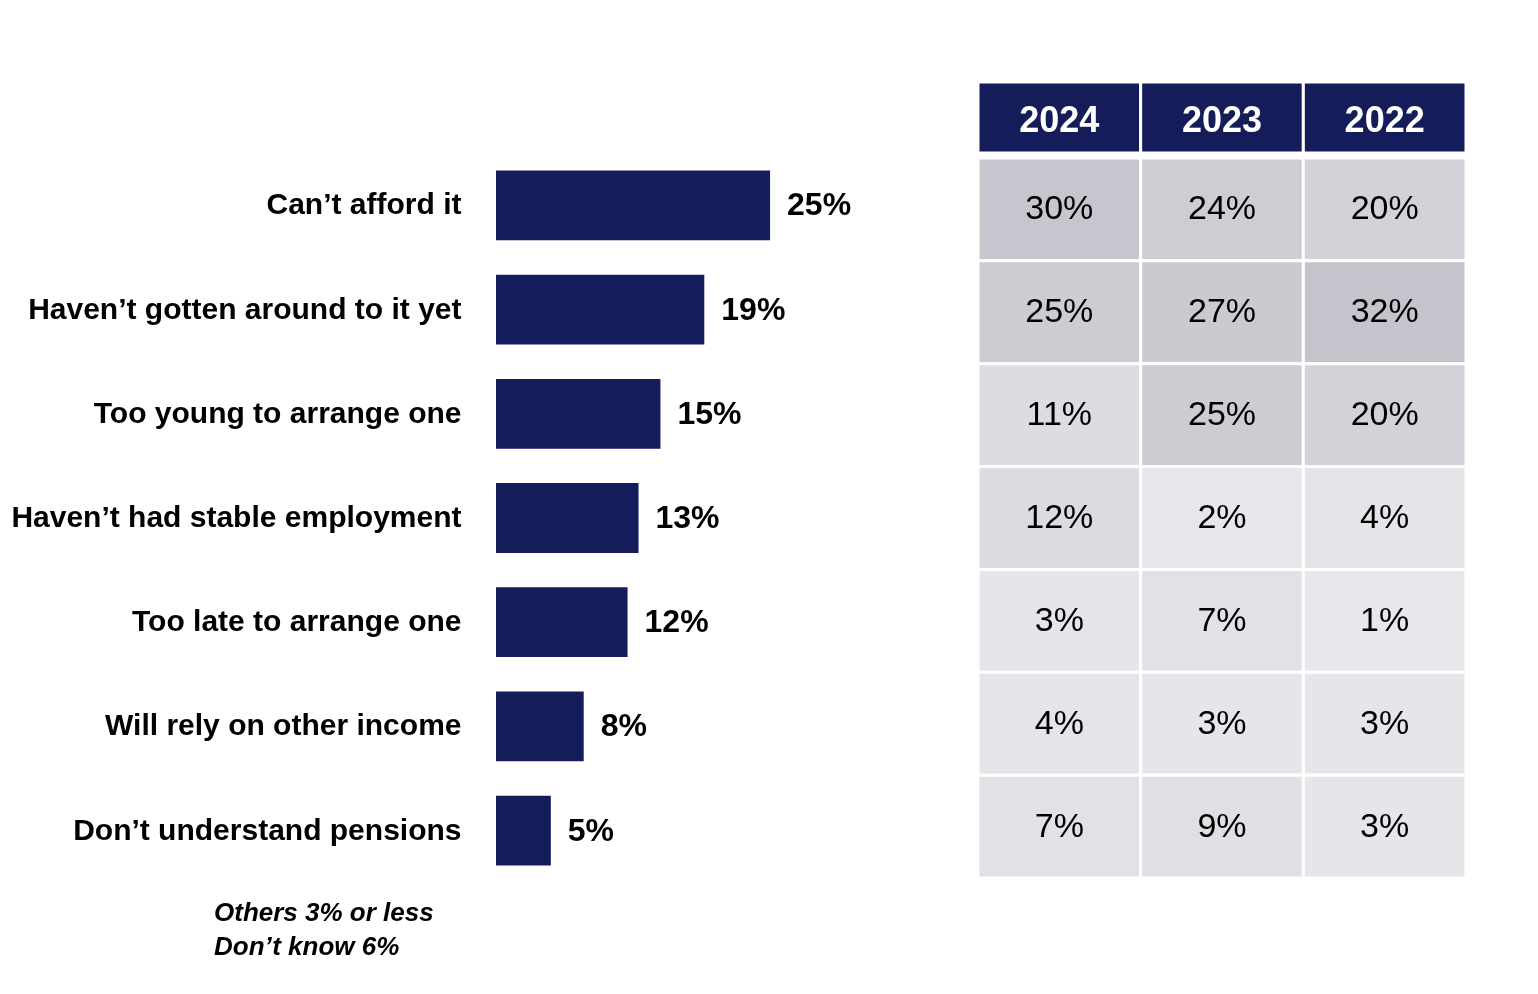  What do you see at coordinates (297, 621) in the screenshot?
I see `y-tick-label: Too late to arrange one` at bounding box center [297, 621].